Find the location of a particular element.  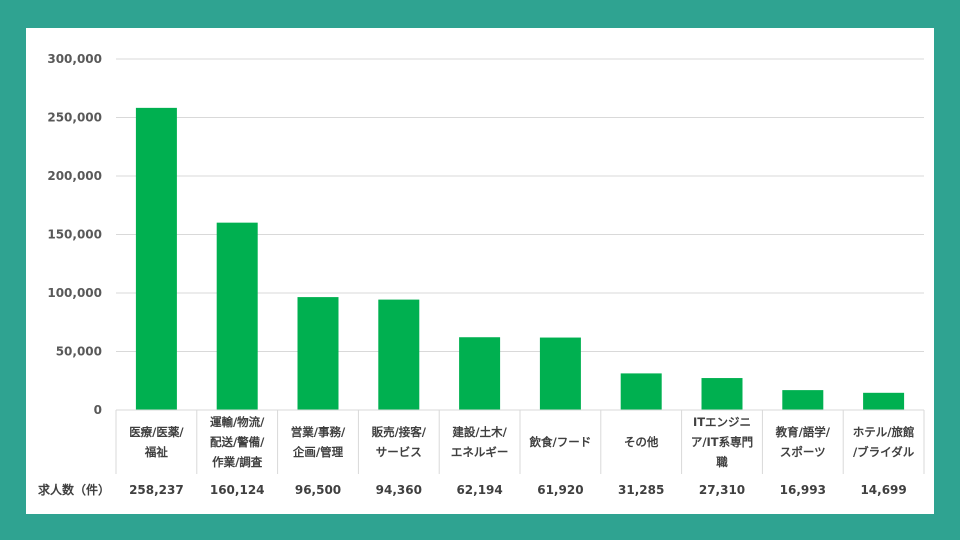

x-tick-label: 販売/接客/サービス is located at coordinates (399, 442).